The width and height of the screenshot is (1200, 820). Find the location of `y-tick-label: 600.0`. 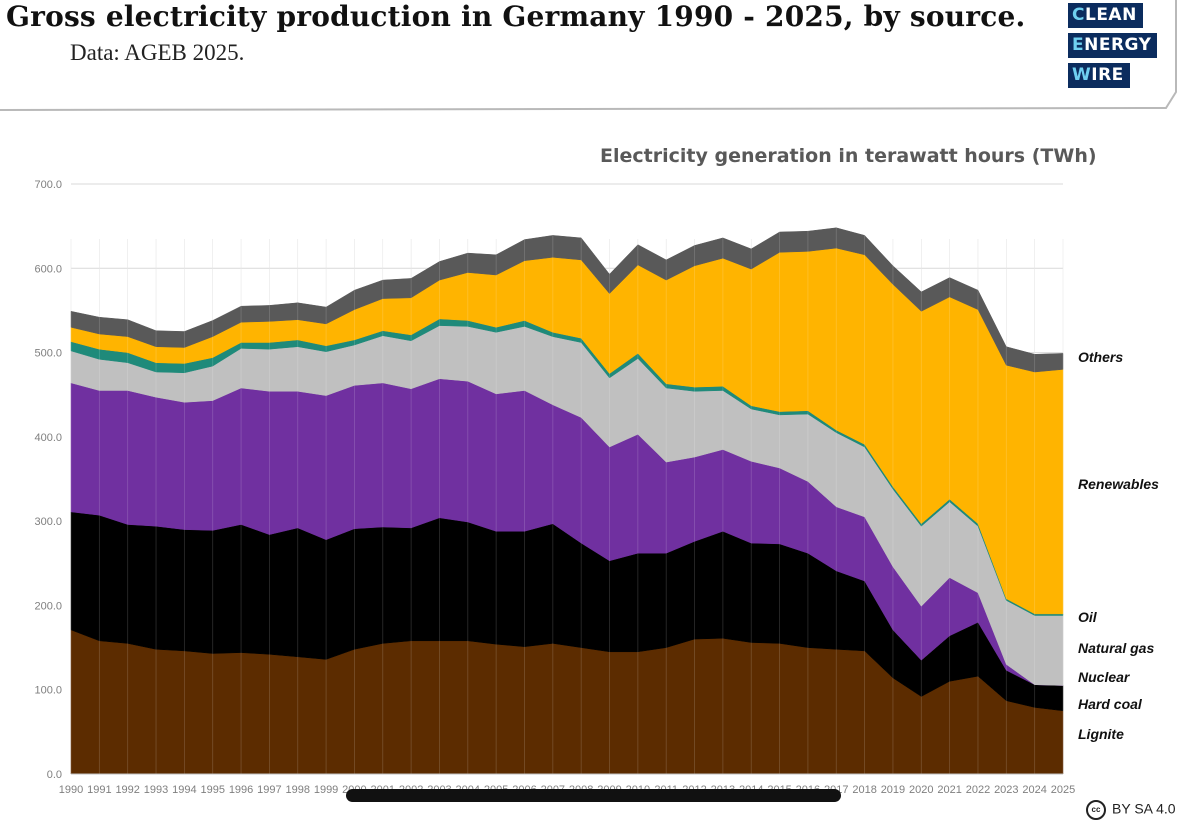

y-tick-label: 600.0 is located at coordinates (48, 269).